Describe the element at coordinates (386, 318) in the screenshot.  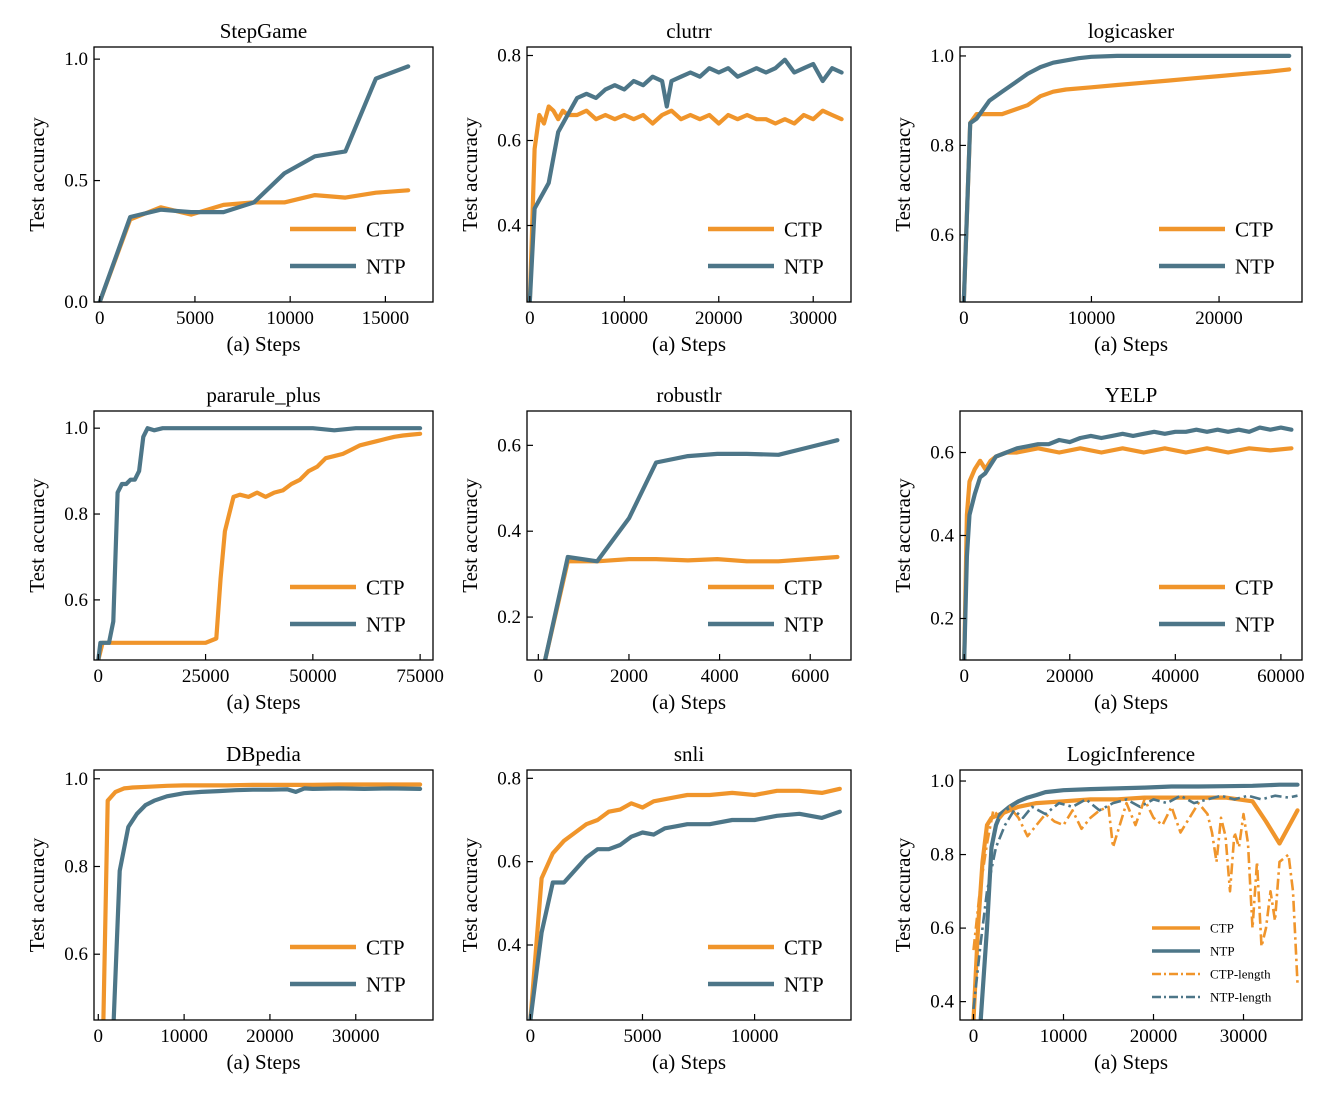
I see `x-tick-label: 15000` at that location.